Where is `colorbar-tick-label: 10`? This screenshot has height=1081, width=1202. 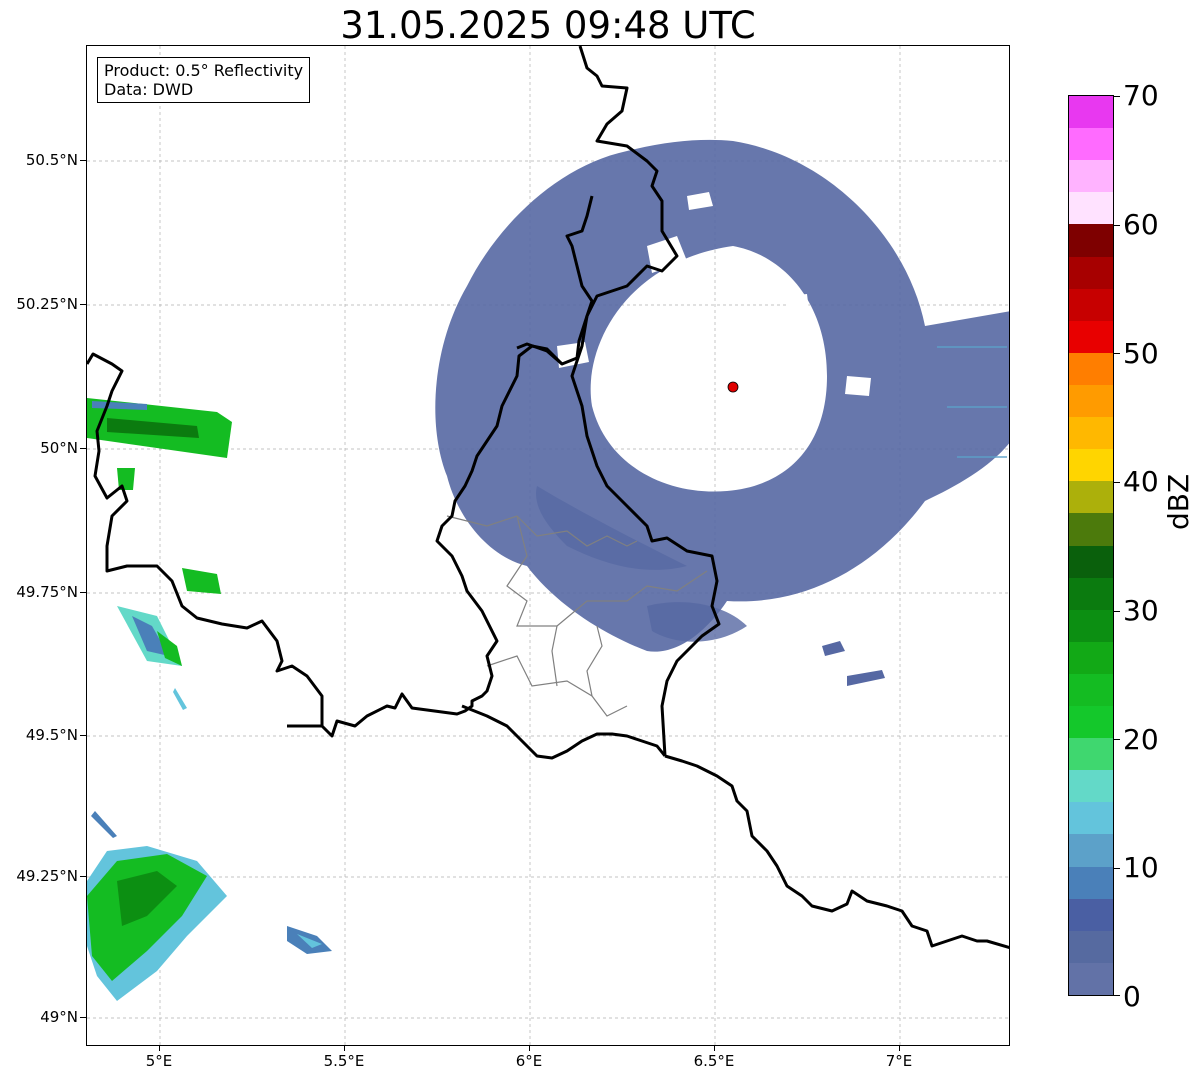
colorbar-tick-label: 10 is located at coordinates (1141, 867).